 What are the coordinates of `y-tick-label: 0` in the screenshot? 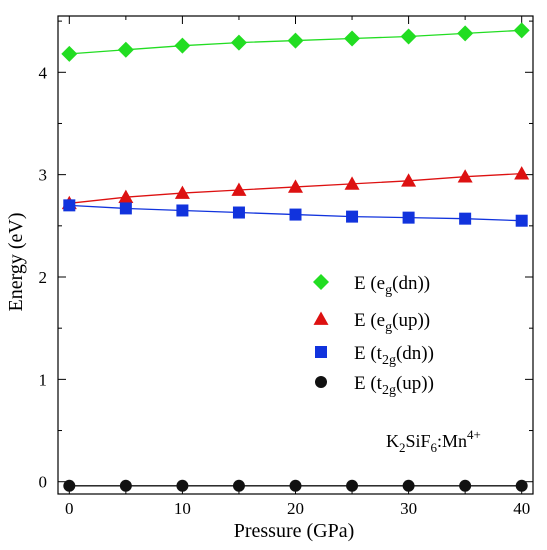 It's located at (43, 482).